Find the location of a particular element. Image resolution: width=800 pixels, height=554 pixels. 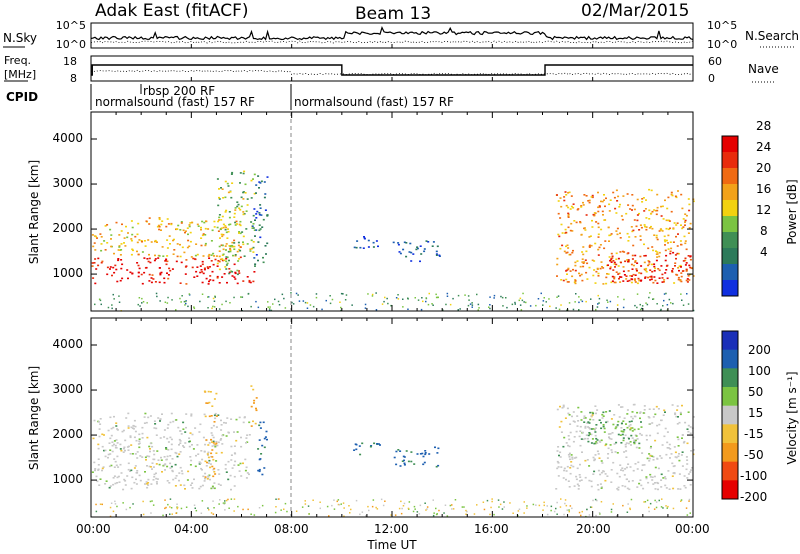

velocity-ytick-1000: 1000 is located at coordinates (67, 479).